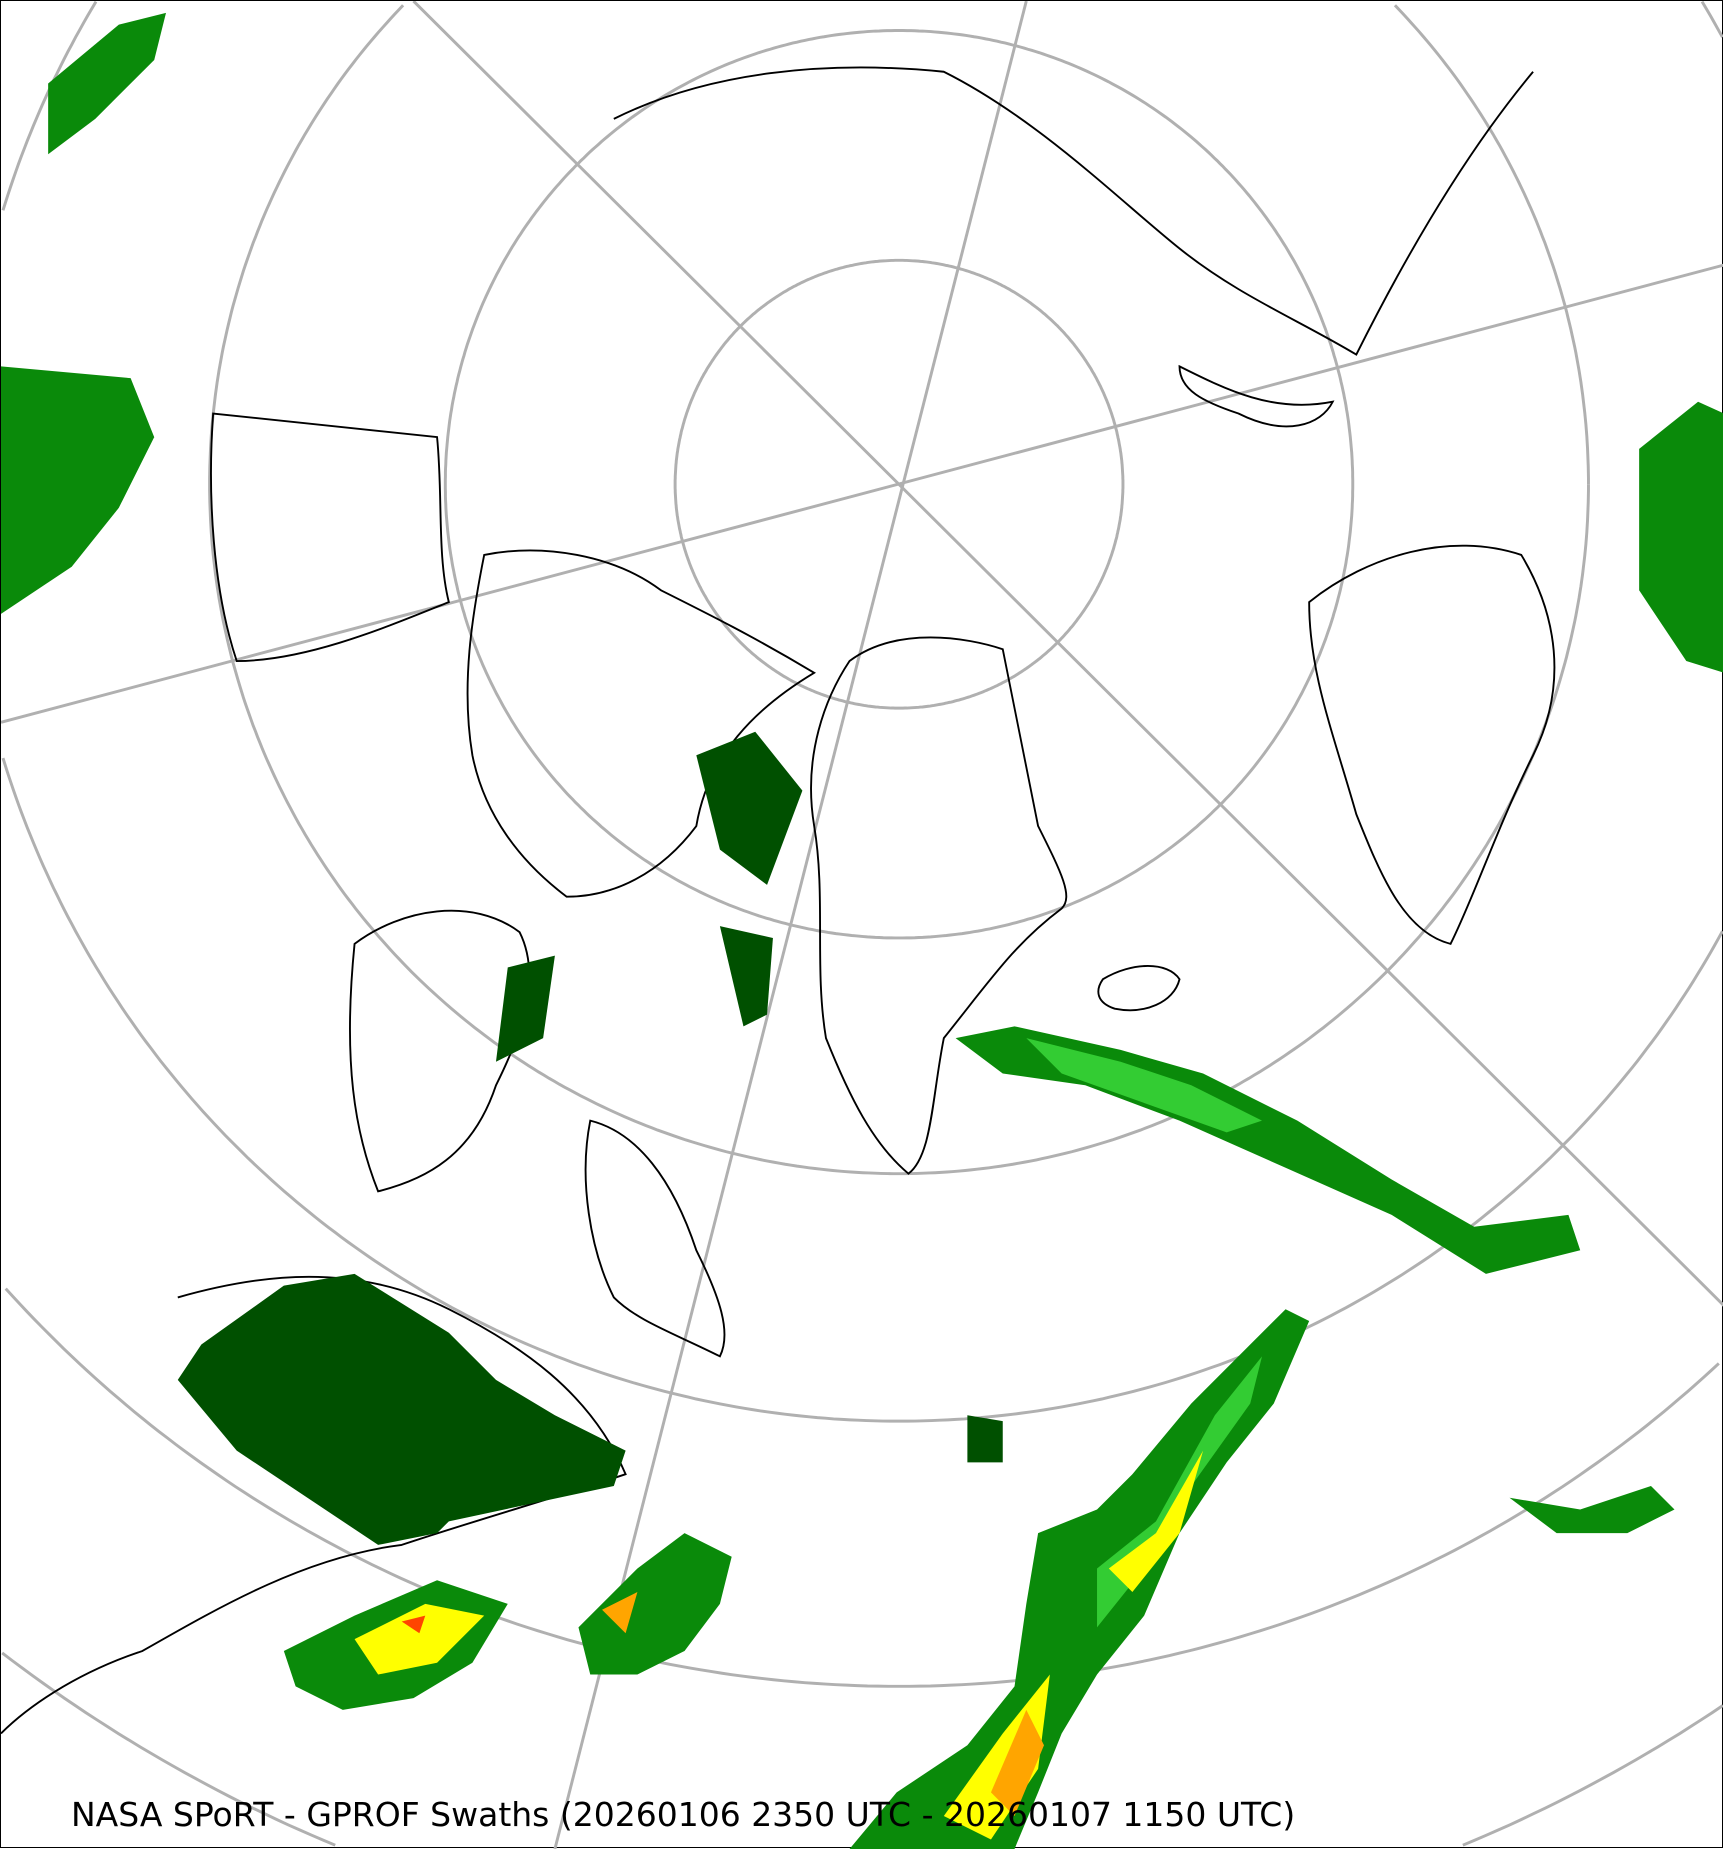 The height and width of the screenshot is (1849, 1723). I want to click on alaska-coast, so click(330, 537).